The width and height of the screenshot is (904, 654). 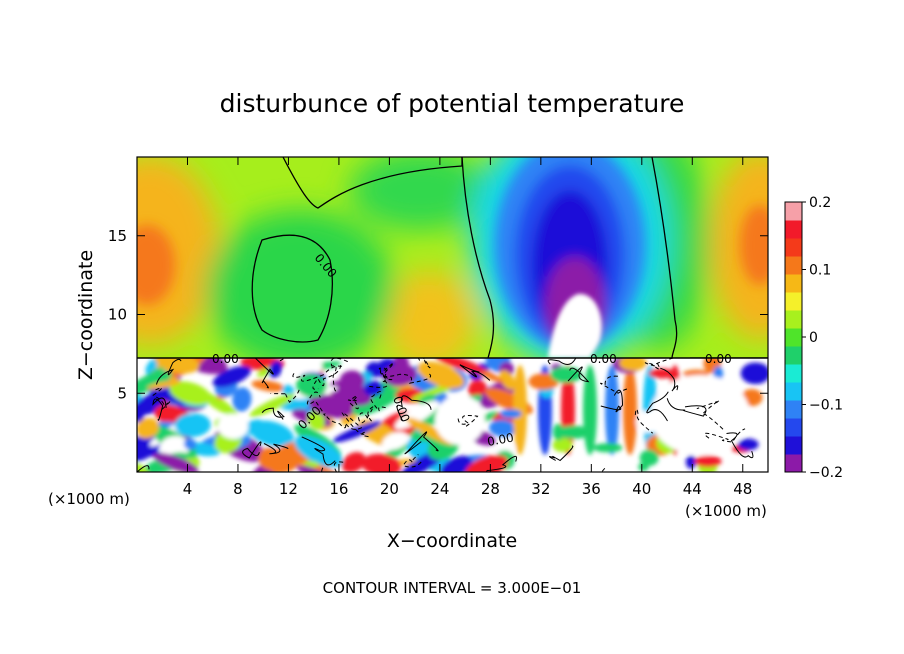 I want to click on warm-core-left, so click(x=156, y=265).